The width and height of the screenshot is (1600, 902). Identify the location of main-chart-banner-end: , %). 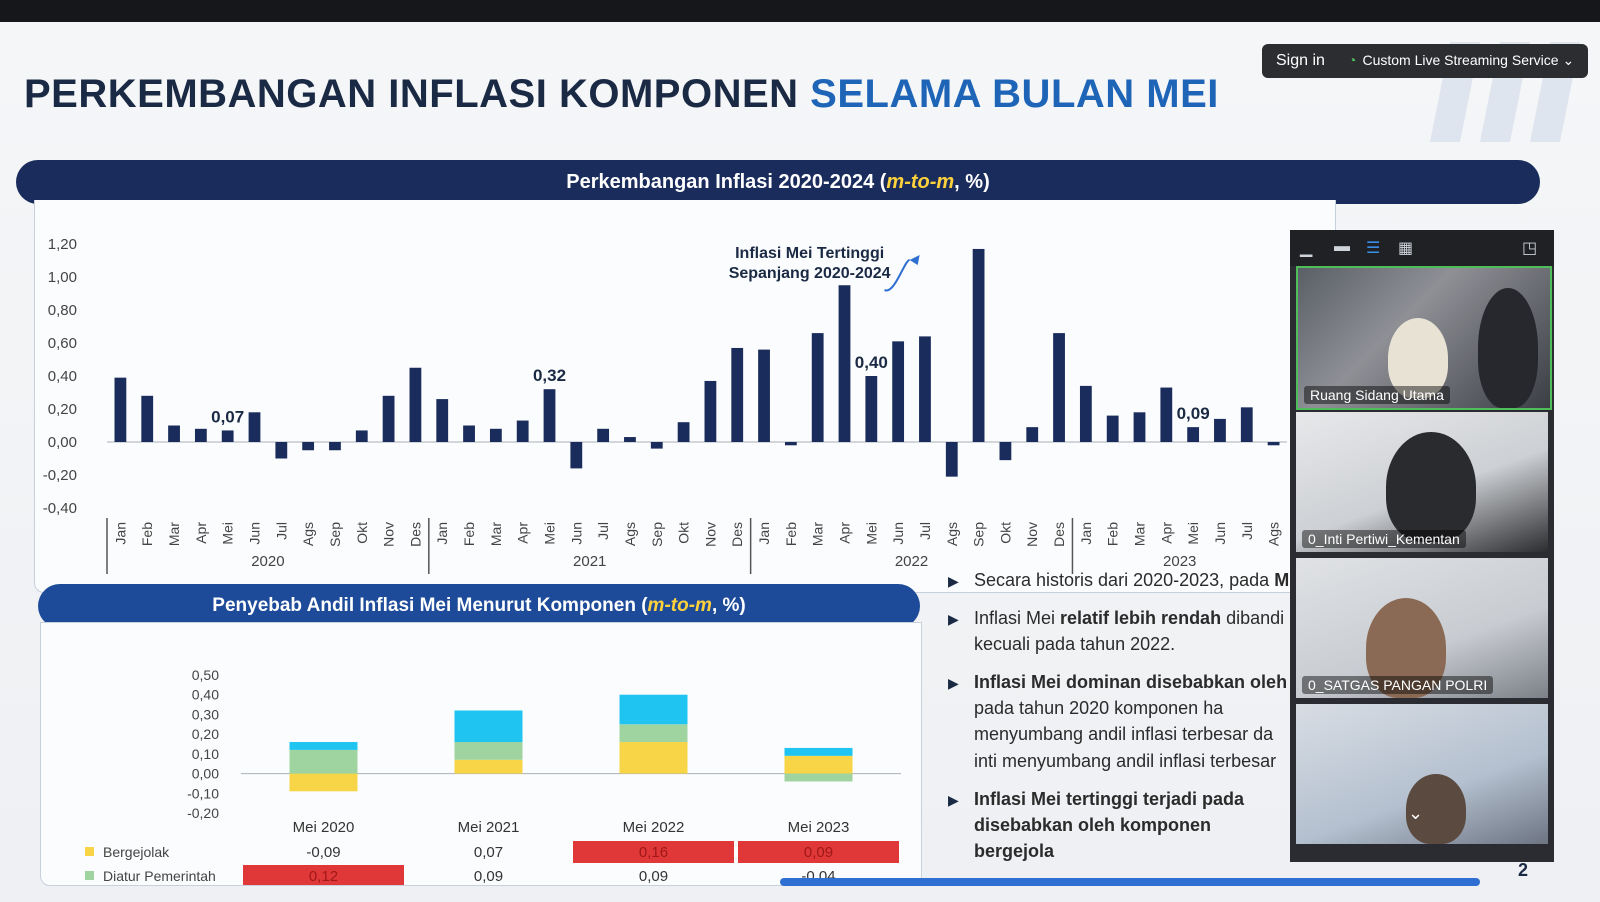
(972, 182).